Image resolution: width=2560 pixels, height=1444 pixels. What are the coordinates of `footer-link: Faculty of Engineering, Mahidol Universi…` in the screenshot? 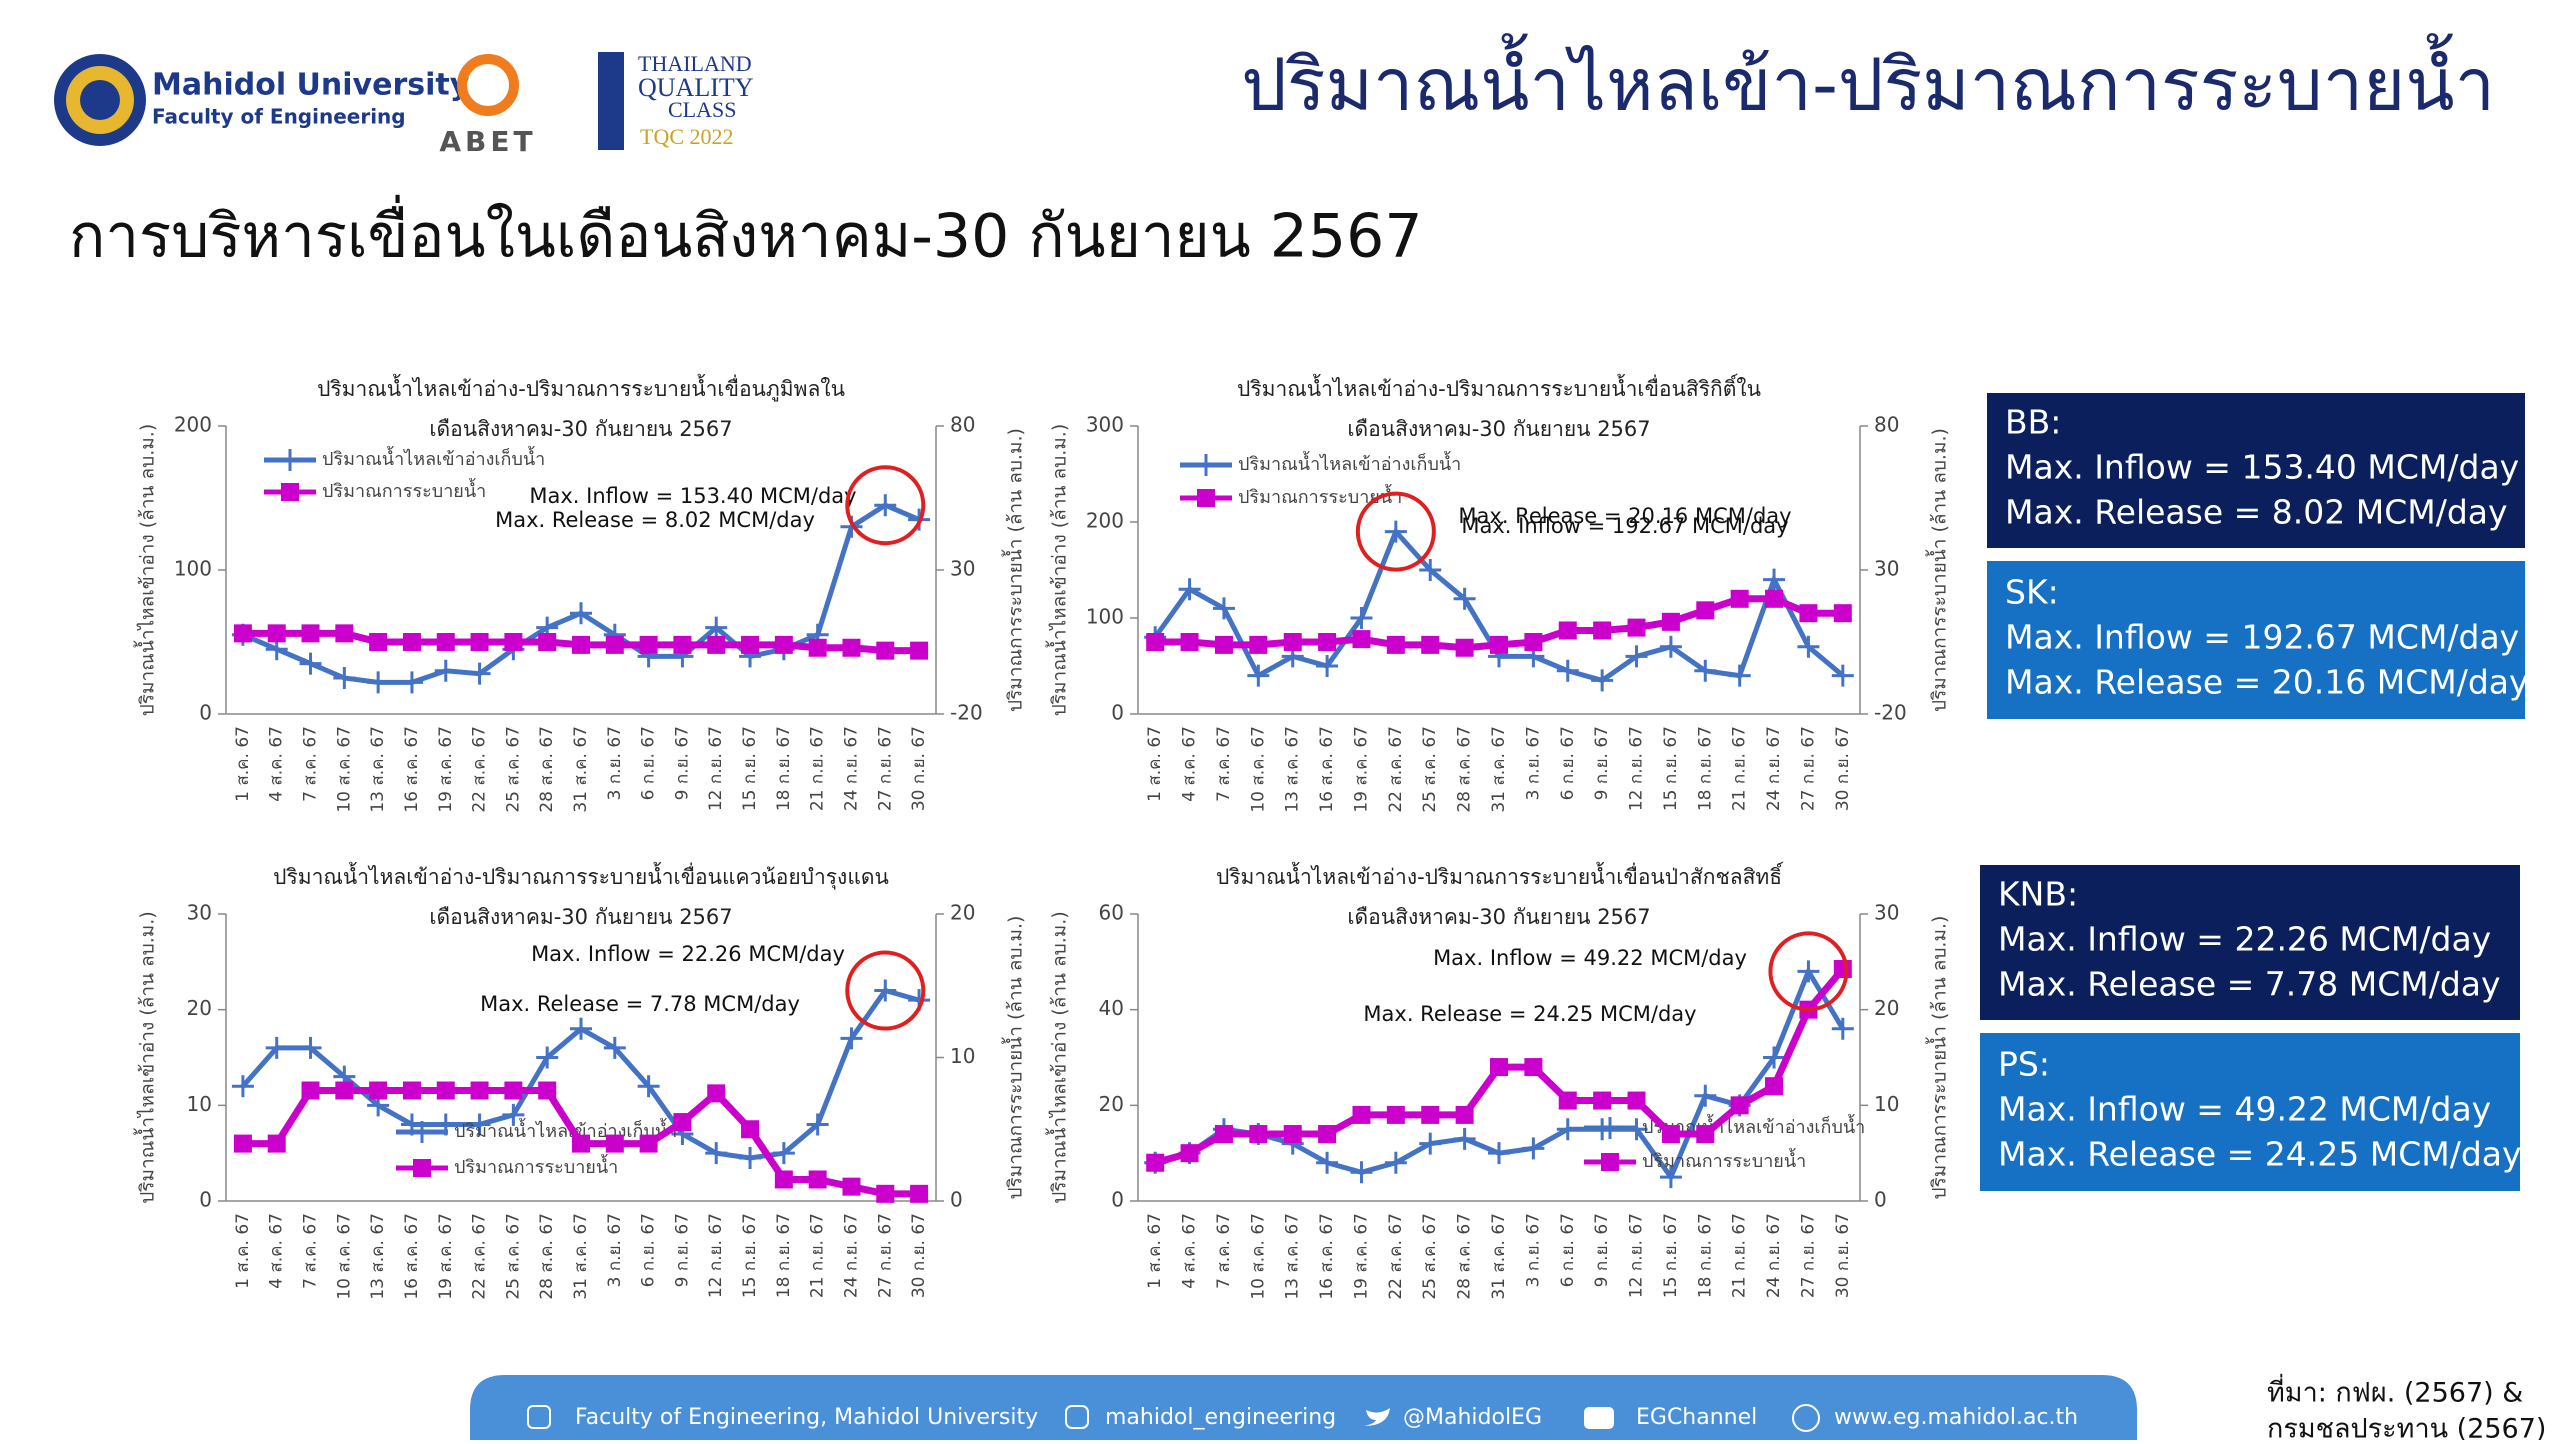 It's located at (806, 1417).